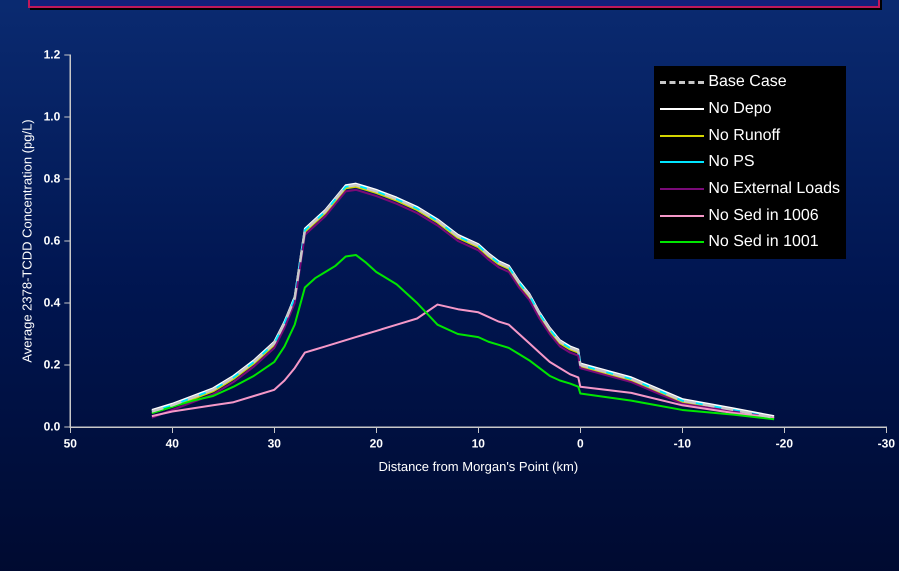 This screenshot has height=571, width=899. What do you see at coordinates (763, 242) in the screenshot?
I see `legend-label: No Sed in 1001` at bounding box center [763, 242].